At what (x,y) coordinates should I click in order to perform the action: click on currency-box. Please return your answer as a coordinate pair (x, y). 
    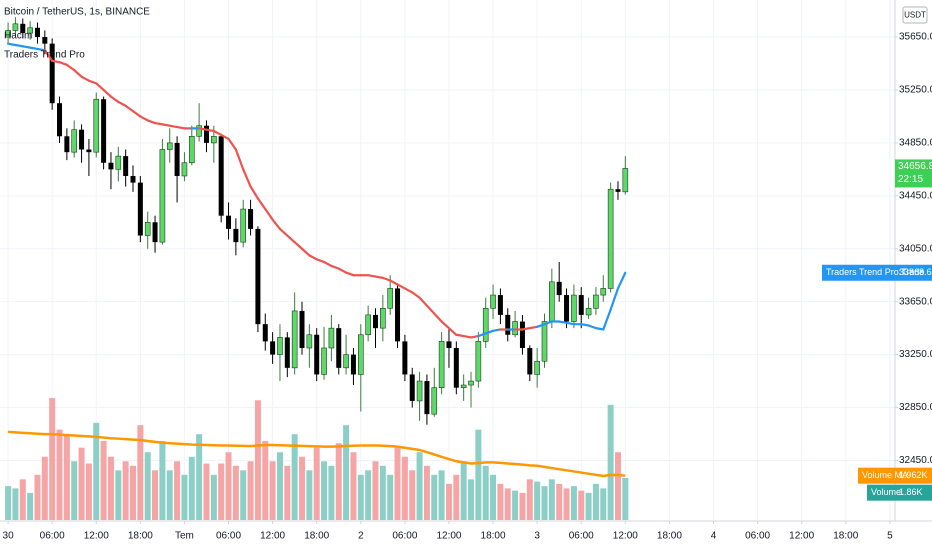
    Looking at the image, I should click on (915, 15).